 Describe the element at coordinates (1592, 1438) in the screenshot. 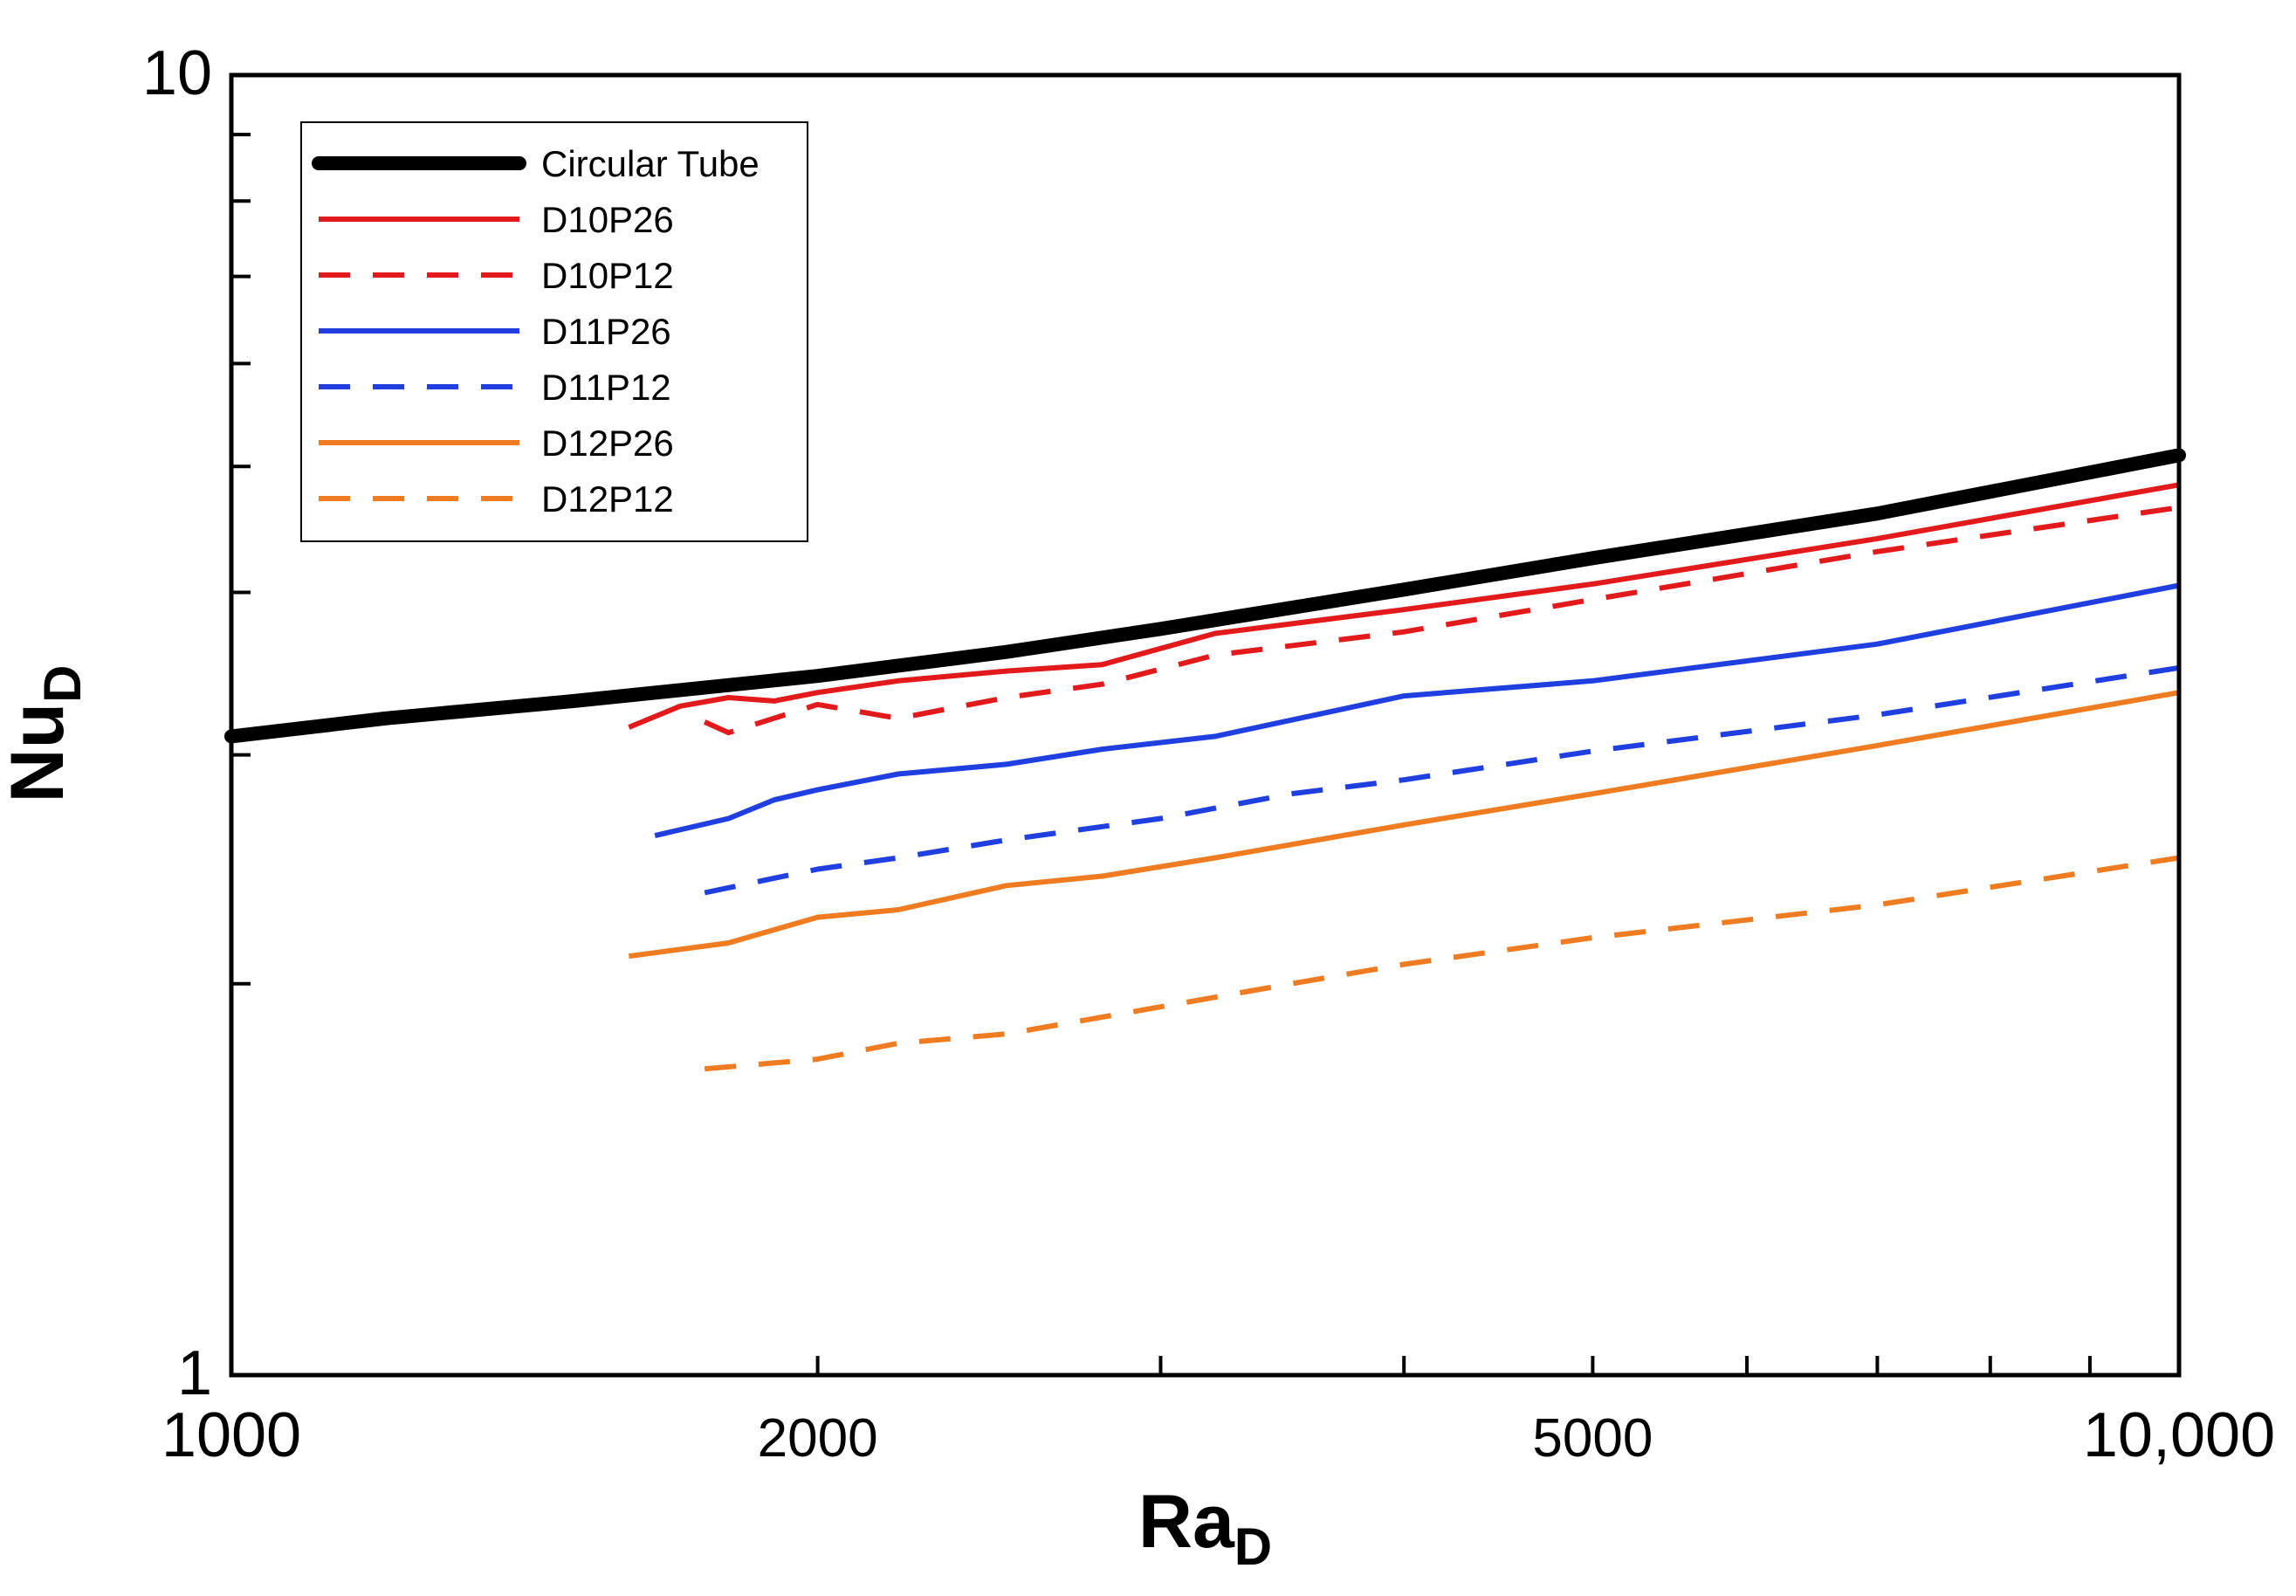

I see `x-tick-label: 5000` at that location.